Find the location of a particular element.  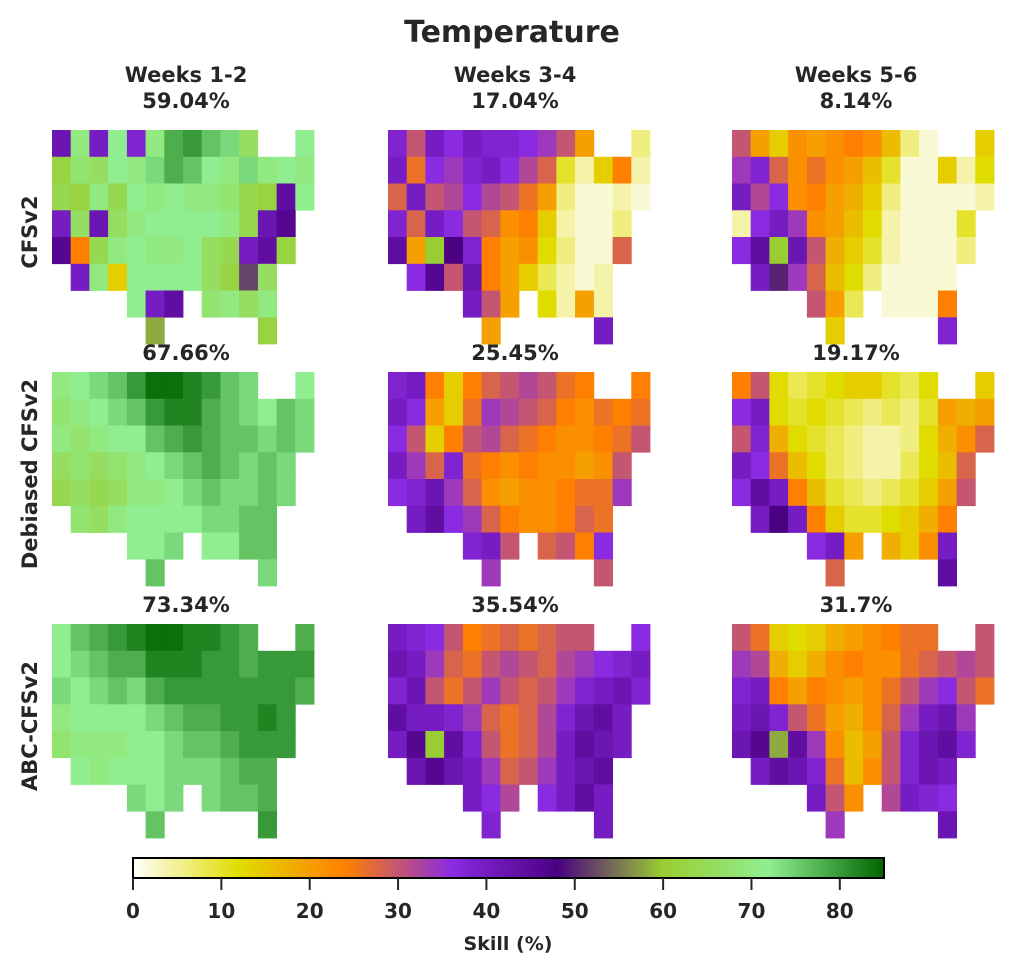

colorbar-tick-label: 30 is located at coordinates (398, 911).